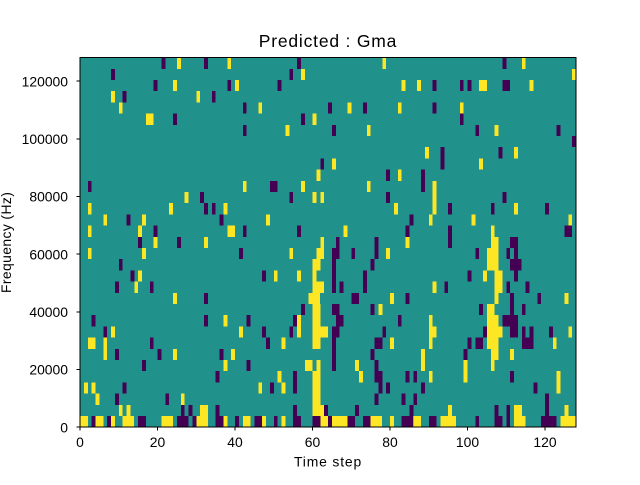  Describe the element at coordinates (48, 370) in the screenshot. I see `svg-text: 20000` at that location.